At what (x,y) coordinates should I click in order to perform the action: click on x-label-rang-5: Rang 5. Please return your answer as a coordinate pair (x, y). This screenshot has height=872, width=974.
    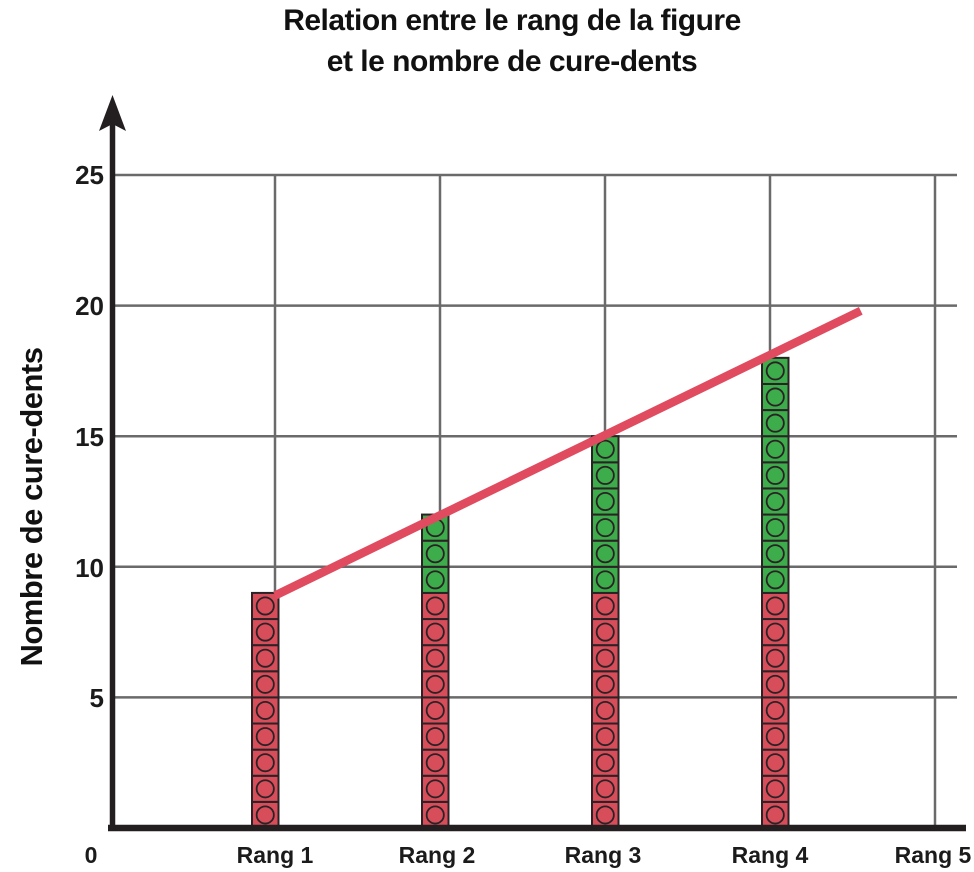
    Looking at the image, I should click on (933, 855).